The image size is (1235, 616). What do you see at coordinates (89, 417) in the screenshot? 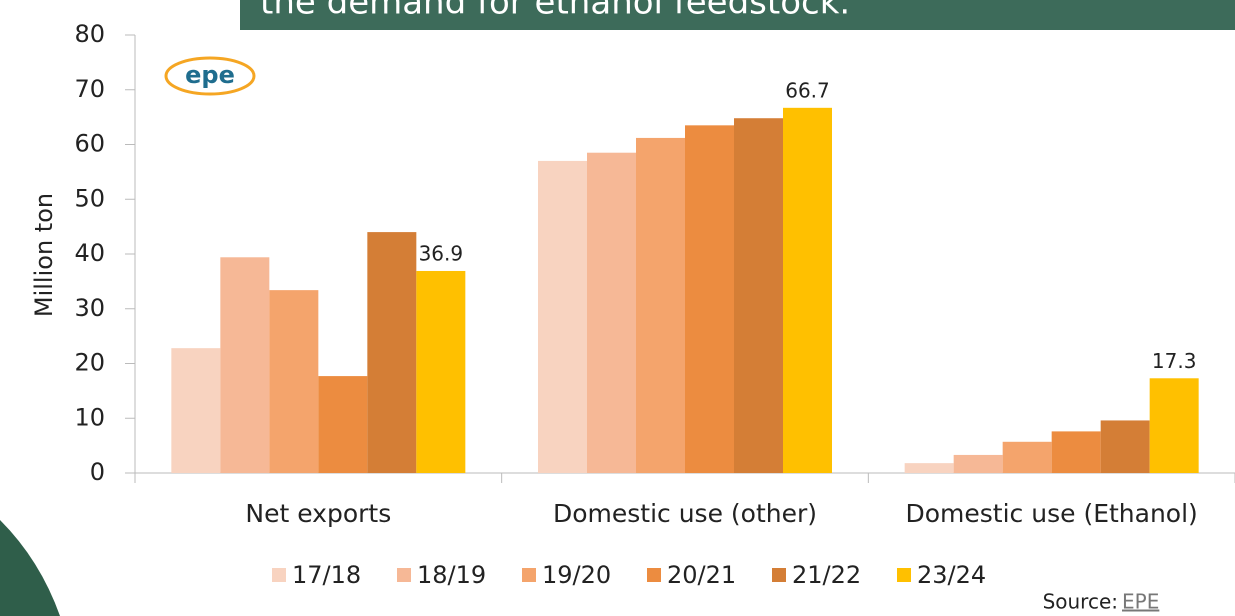
I see `y-tick-label: 10` at bounding box center [89, 417].